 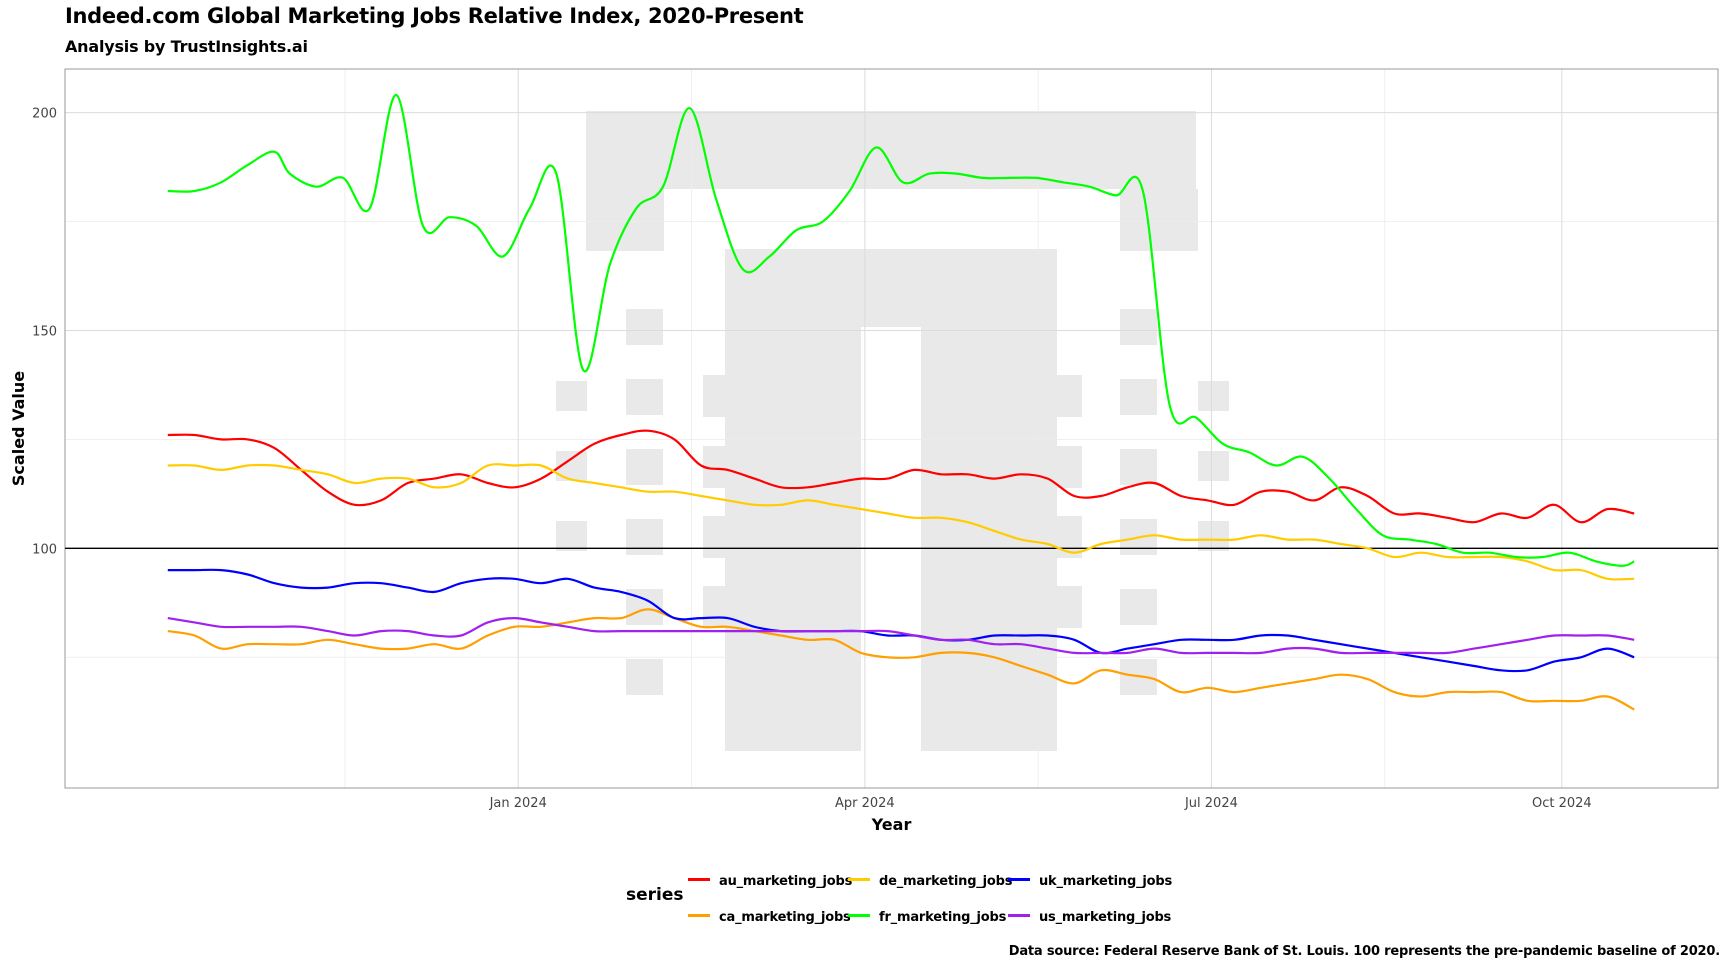 What do you see at coordinates (44, 114) in the screenshot?
I see `y-tick-label: 200` at bounding box center [44, 114].